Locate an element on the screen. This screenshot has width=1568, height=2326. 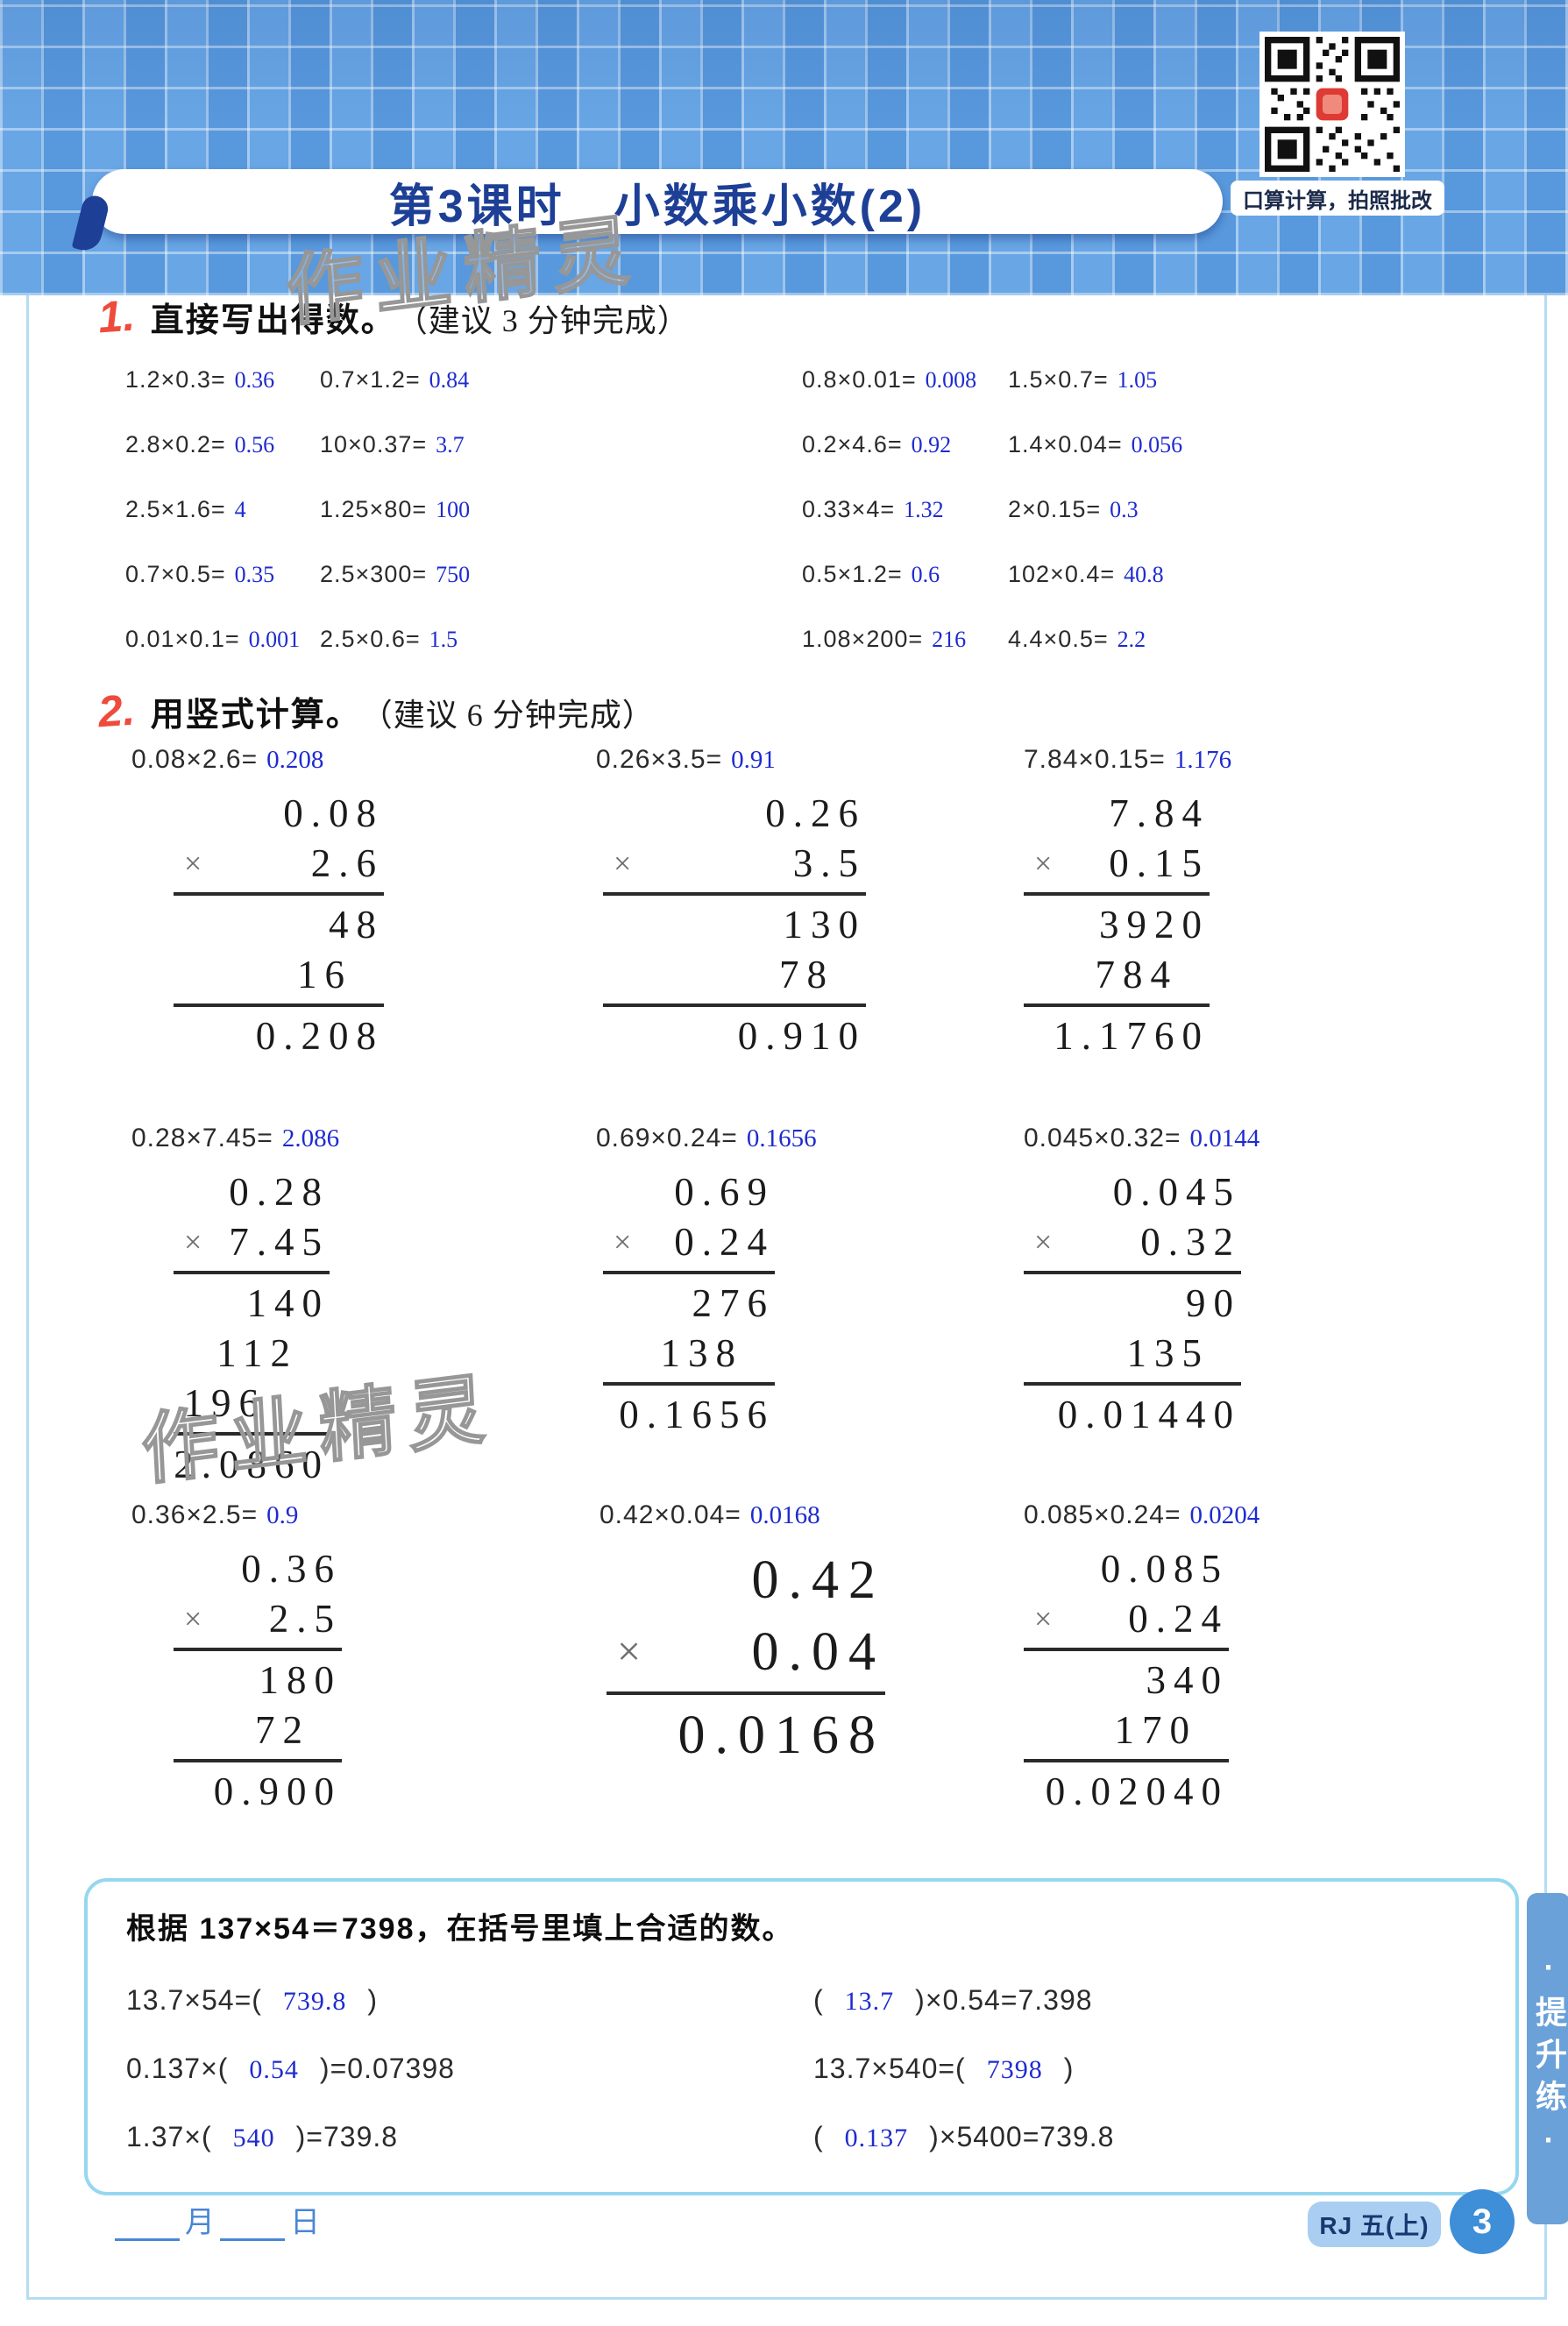
problem-answer: 0.36 is located at coordinates (254, 379).